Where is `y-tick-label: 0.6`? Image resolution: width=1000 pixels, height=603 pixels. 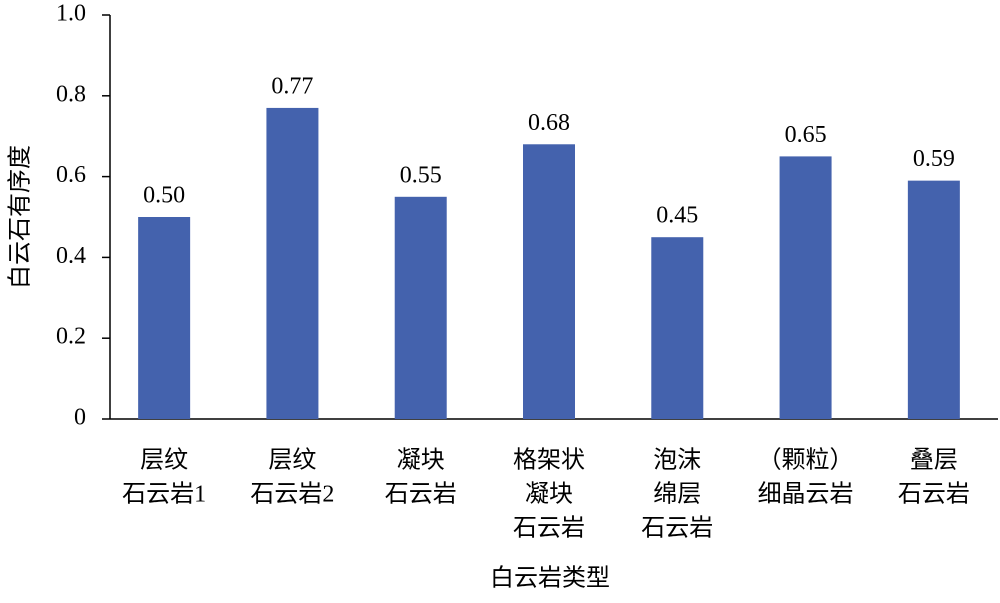 y-tick-label: 0.6 is located at coordinates (71, 175).